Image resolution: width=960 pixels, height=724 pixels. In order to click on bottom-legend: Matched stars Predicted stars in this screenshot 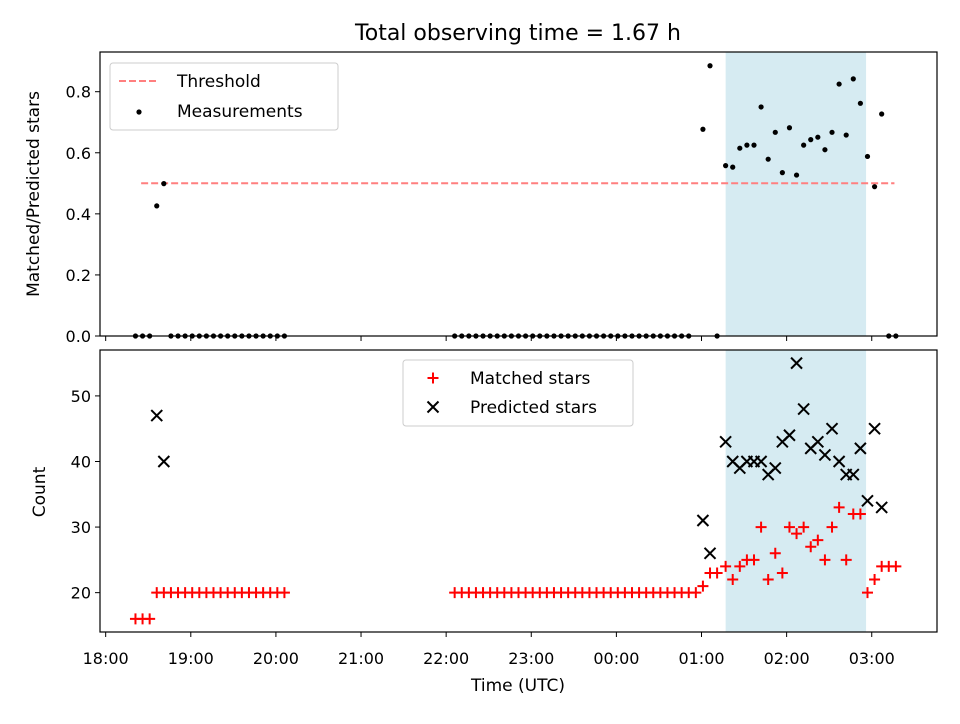, I will do `click(518, 393)`.